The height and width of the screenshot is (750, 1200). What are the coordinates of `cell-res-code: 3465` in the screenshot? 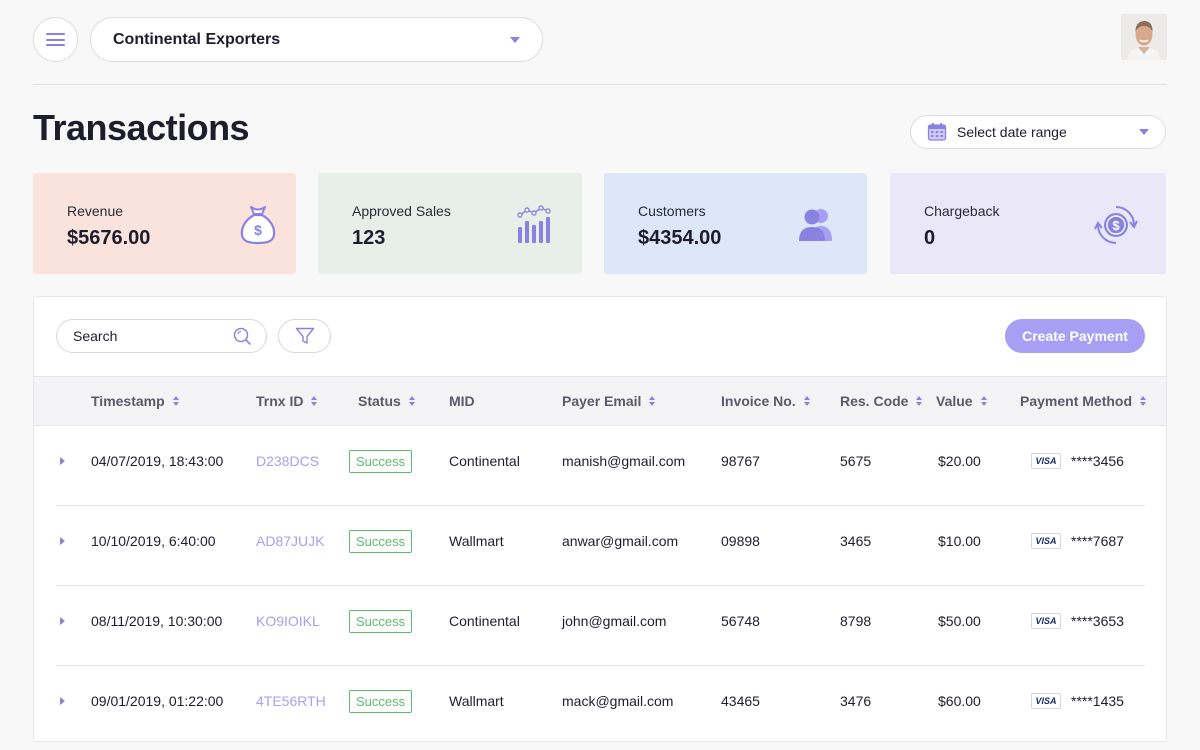 It's located at (856, 541).